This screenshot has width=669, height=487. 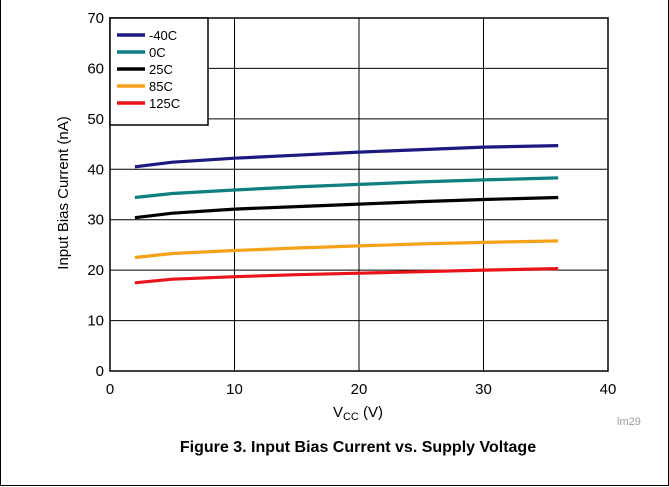 What do you see at coordinates (157, 52) in the screenshot?
I see `legend-label: 0C` at bounding box center [157, 52].